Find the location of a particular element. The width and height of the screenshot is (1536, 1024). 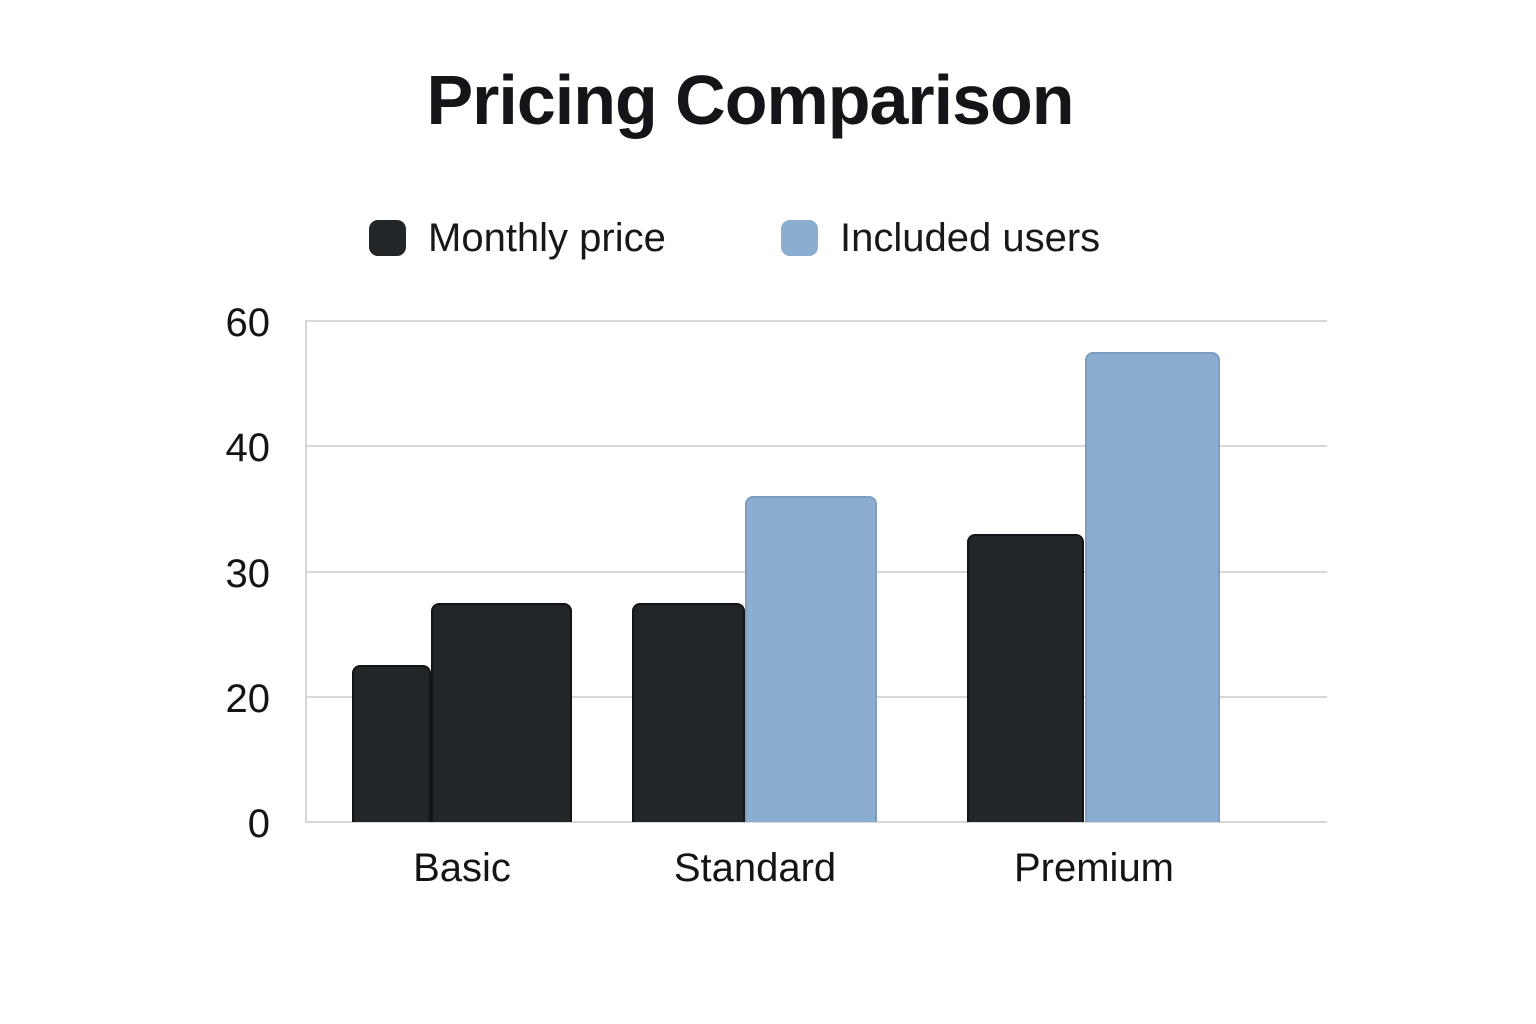

y-tick-label-20: 20 is located at coordinates (248, 698).